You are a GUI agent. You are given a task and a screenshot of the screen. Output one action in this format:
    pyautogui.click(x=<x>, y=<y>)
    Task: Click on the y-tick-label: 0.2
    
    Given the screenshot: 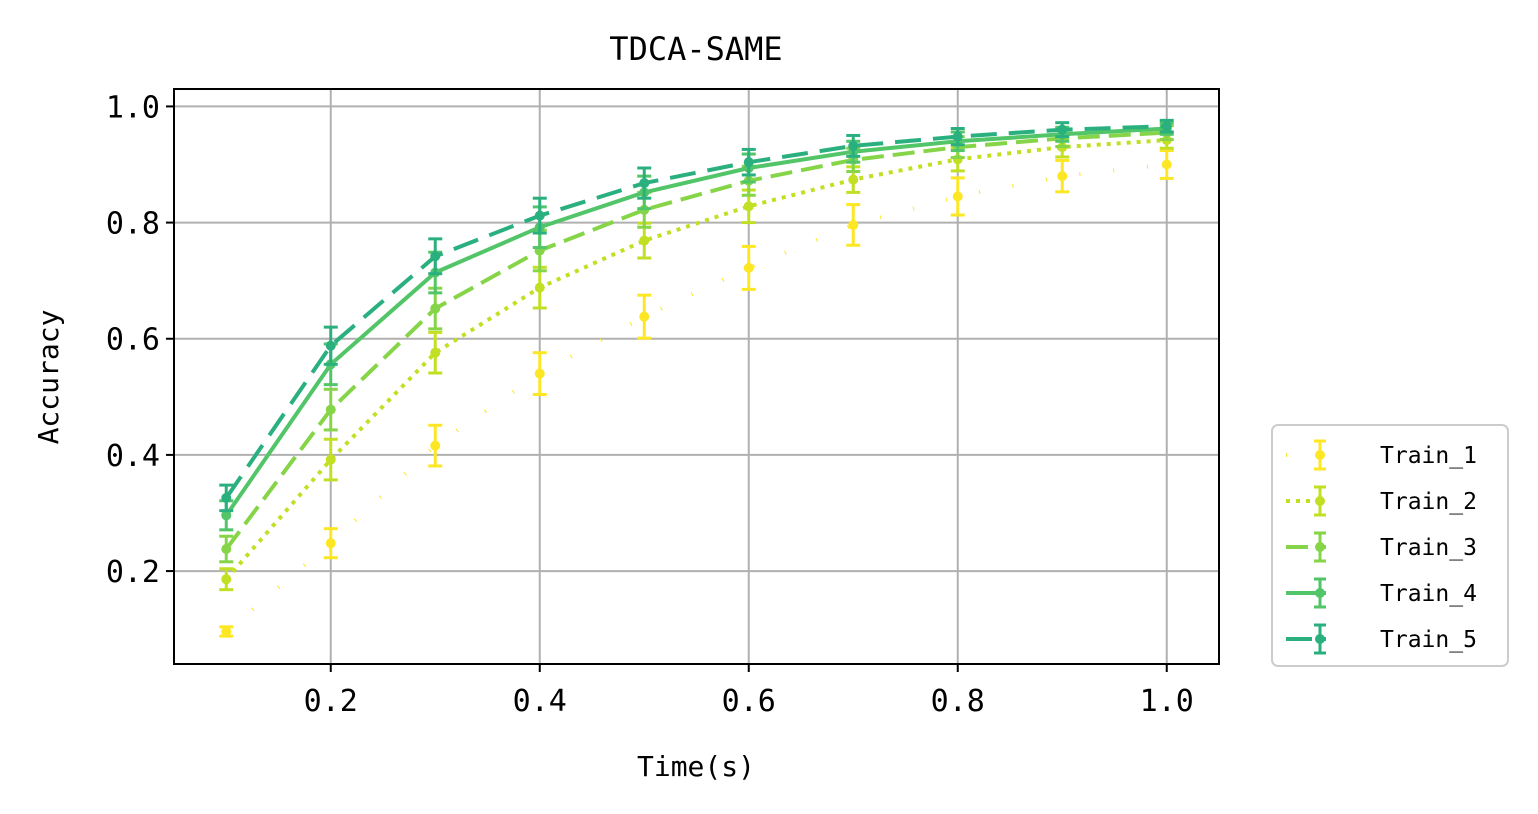 What is the action you would take?
    pyautogui.click(x=133, y=572)
    